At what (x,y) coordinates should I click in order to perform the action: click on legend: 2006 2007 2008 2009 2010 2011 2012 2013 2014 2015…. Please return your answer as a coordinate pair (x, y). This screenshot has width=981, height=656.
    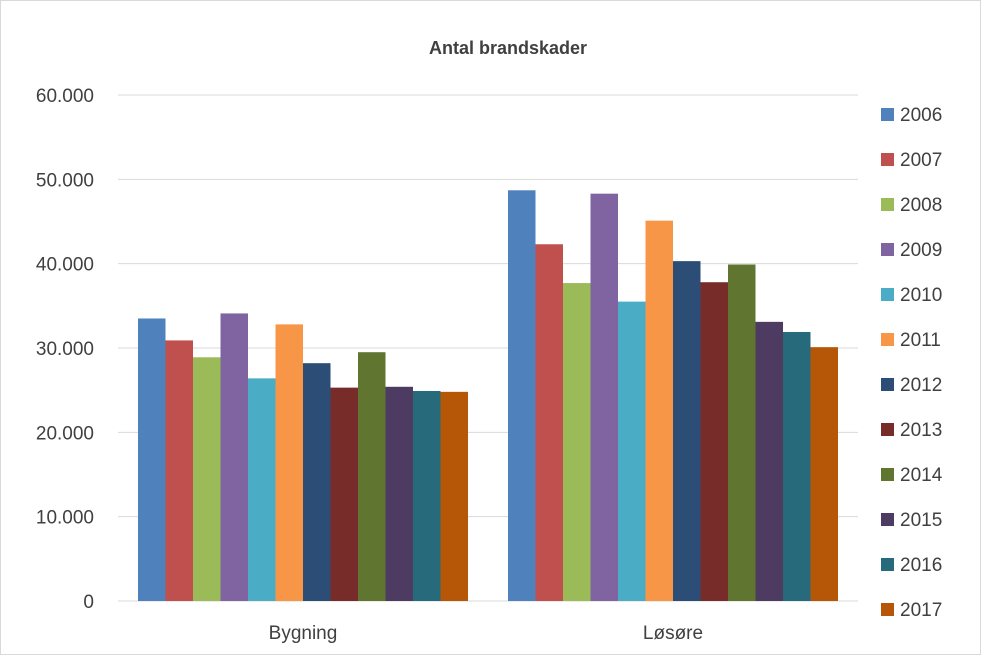
    Looking at the image, I should click on (912, 363).